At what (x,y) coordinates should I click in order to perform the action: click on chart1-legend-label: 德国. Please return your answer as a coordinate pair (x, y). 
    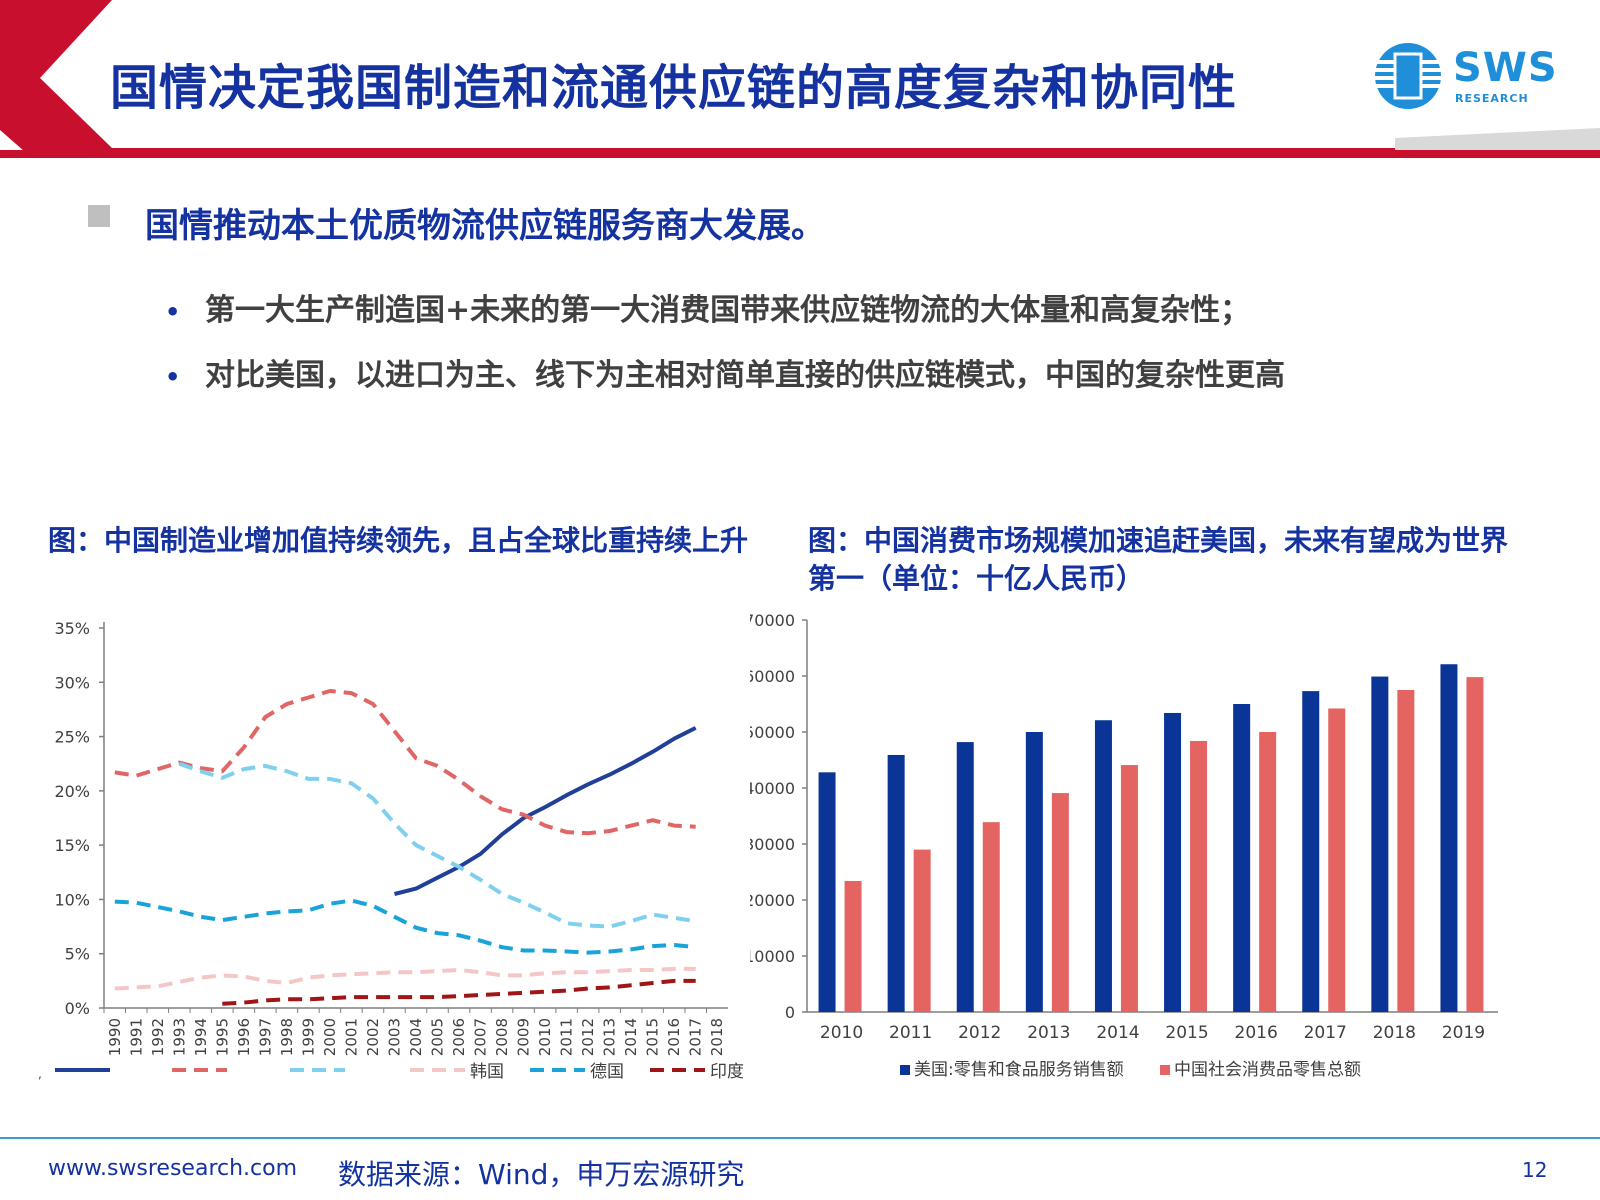
    Looking at the image, I should click on (607, 1072).